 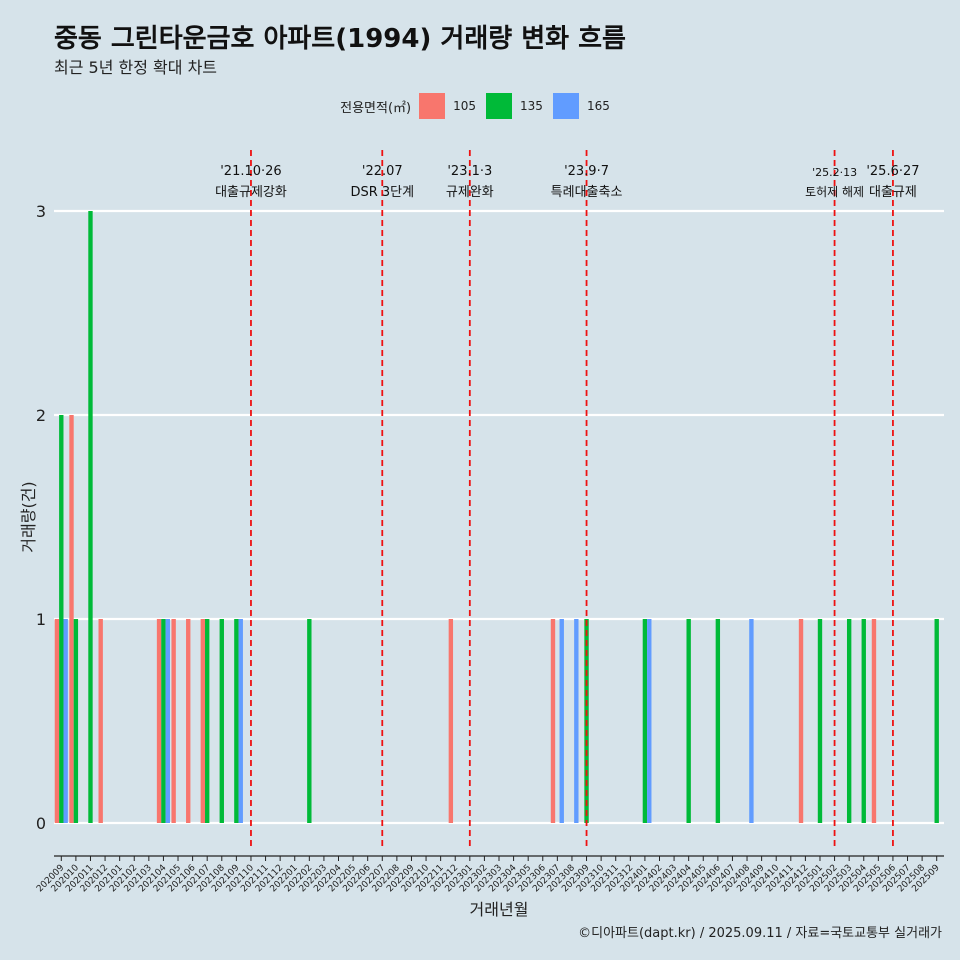 I want to click on chart-subtitle: 최근 5년 한정 확대 차트, so click(x=136, y=67).